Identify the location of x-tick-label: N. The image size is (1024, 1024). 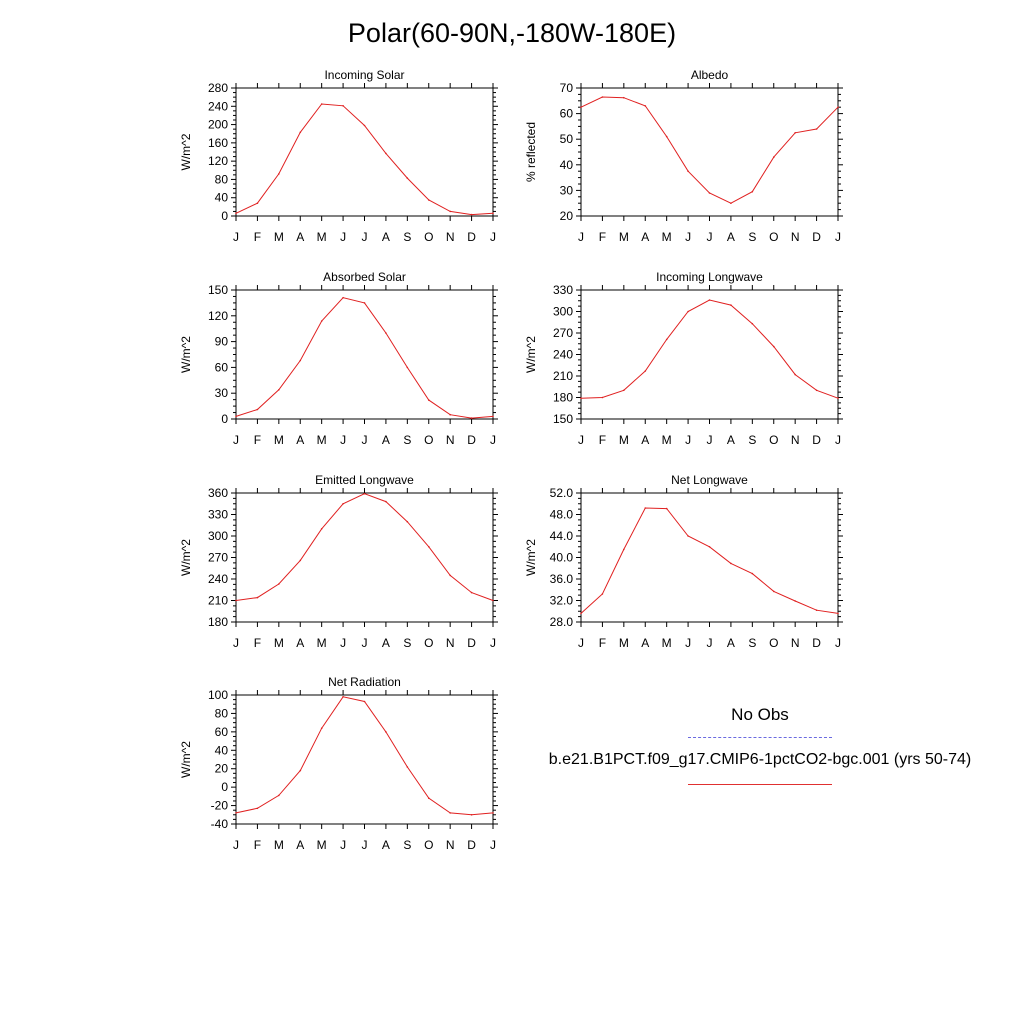
(795, 440).